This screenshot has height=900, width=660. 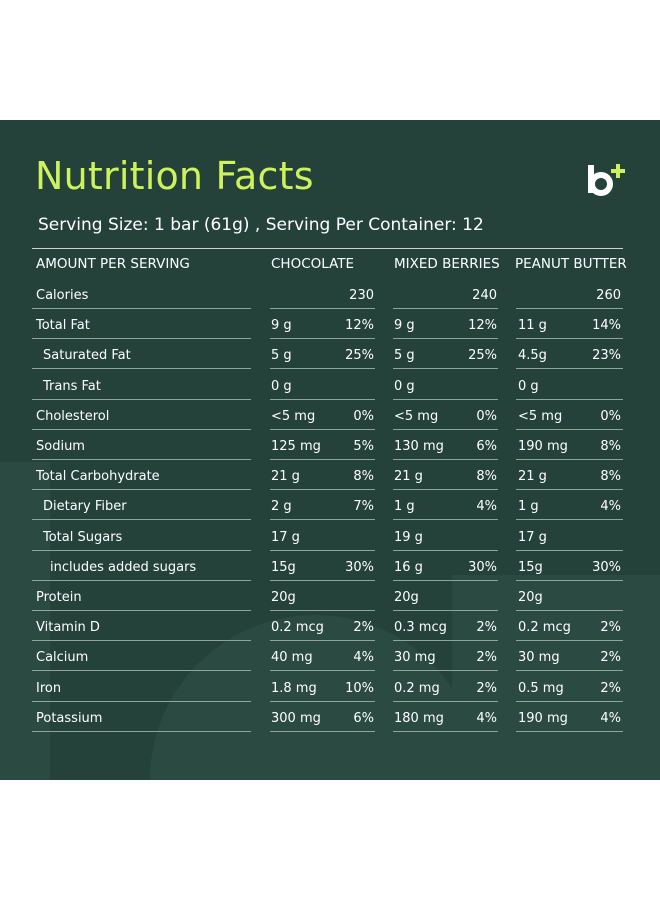 What do you see at coordinates (330, 536) in the screenshot?
I see `table-row: Total Sugars 17 g 19 g 17 g` at bounding box center [330, 536].